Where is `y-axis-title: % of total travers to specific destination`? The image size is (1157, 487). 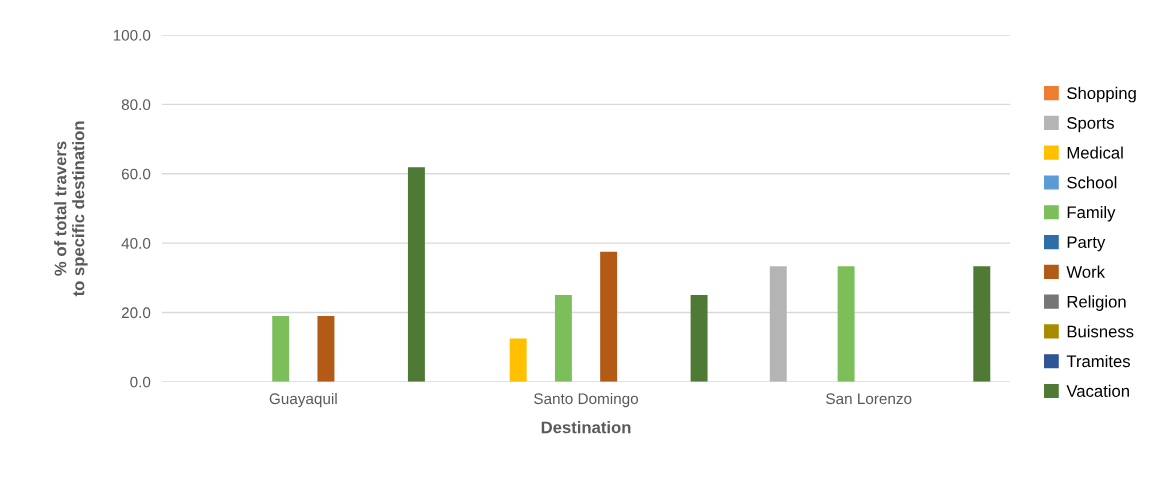
y-axis-title: % of total travers to specific destination is located at coordinates (71, 209).